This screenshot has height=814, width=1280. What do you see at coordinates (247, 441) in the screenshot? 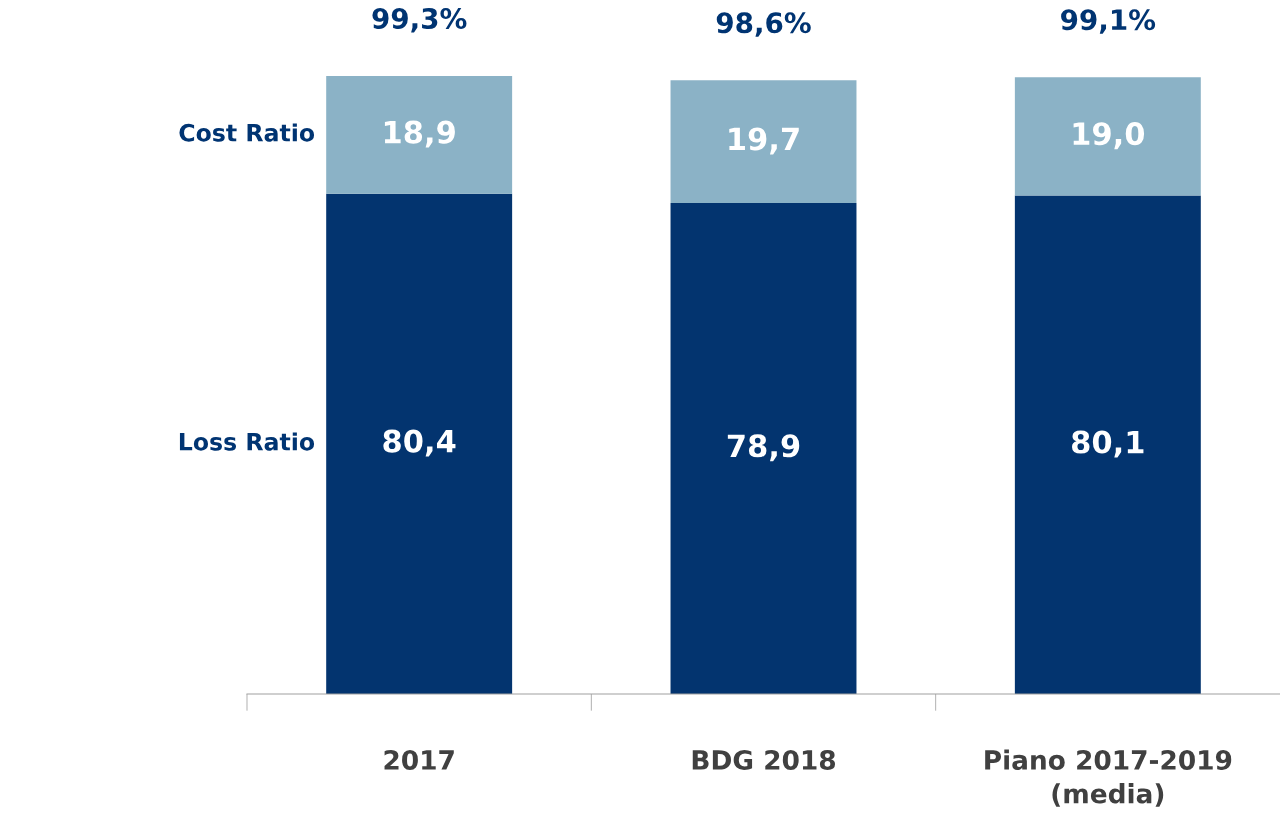
I see `series-label: Loss Ratio` at bounding box center [247, 441].